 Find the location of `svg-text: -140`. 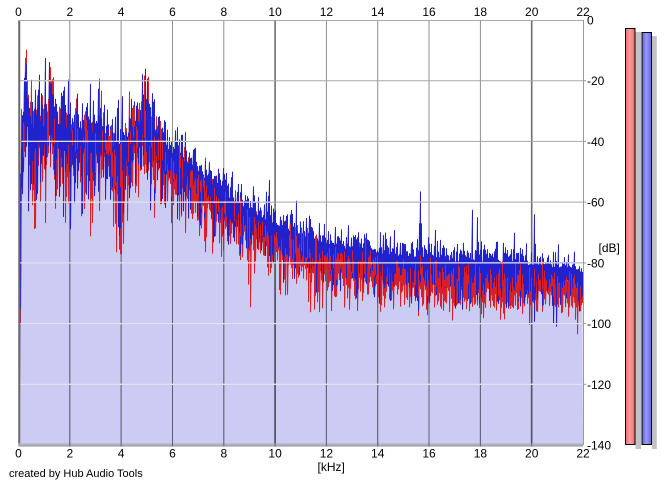

svg-text: -140 is located at coordinates (599, 446).